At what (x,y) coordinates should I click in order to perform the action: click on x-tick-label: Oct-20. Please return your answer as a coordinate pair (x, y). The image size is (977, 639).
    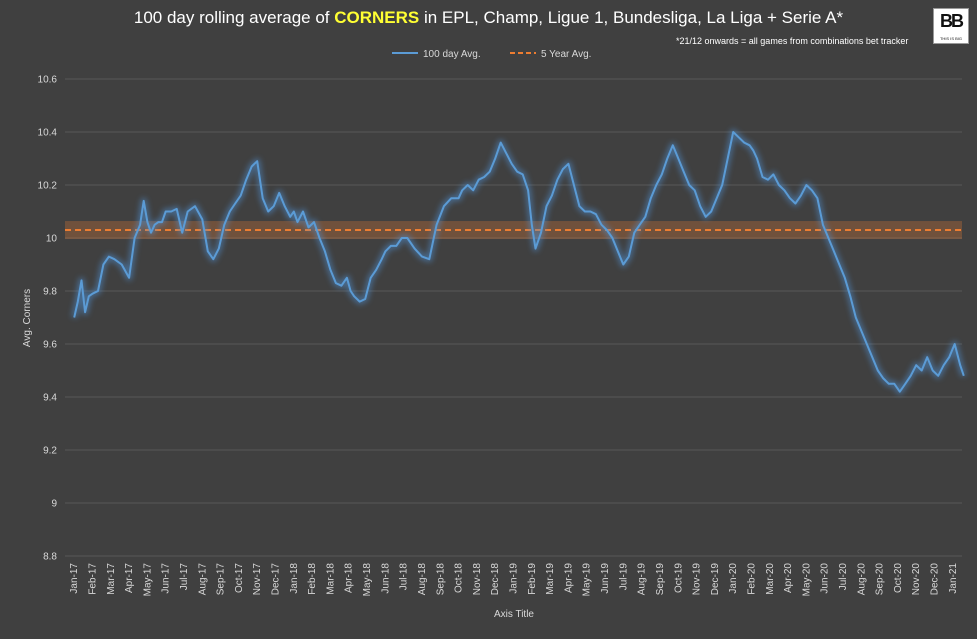
    Looking at the image, I should click on (898, 578).